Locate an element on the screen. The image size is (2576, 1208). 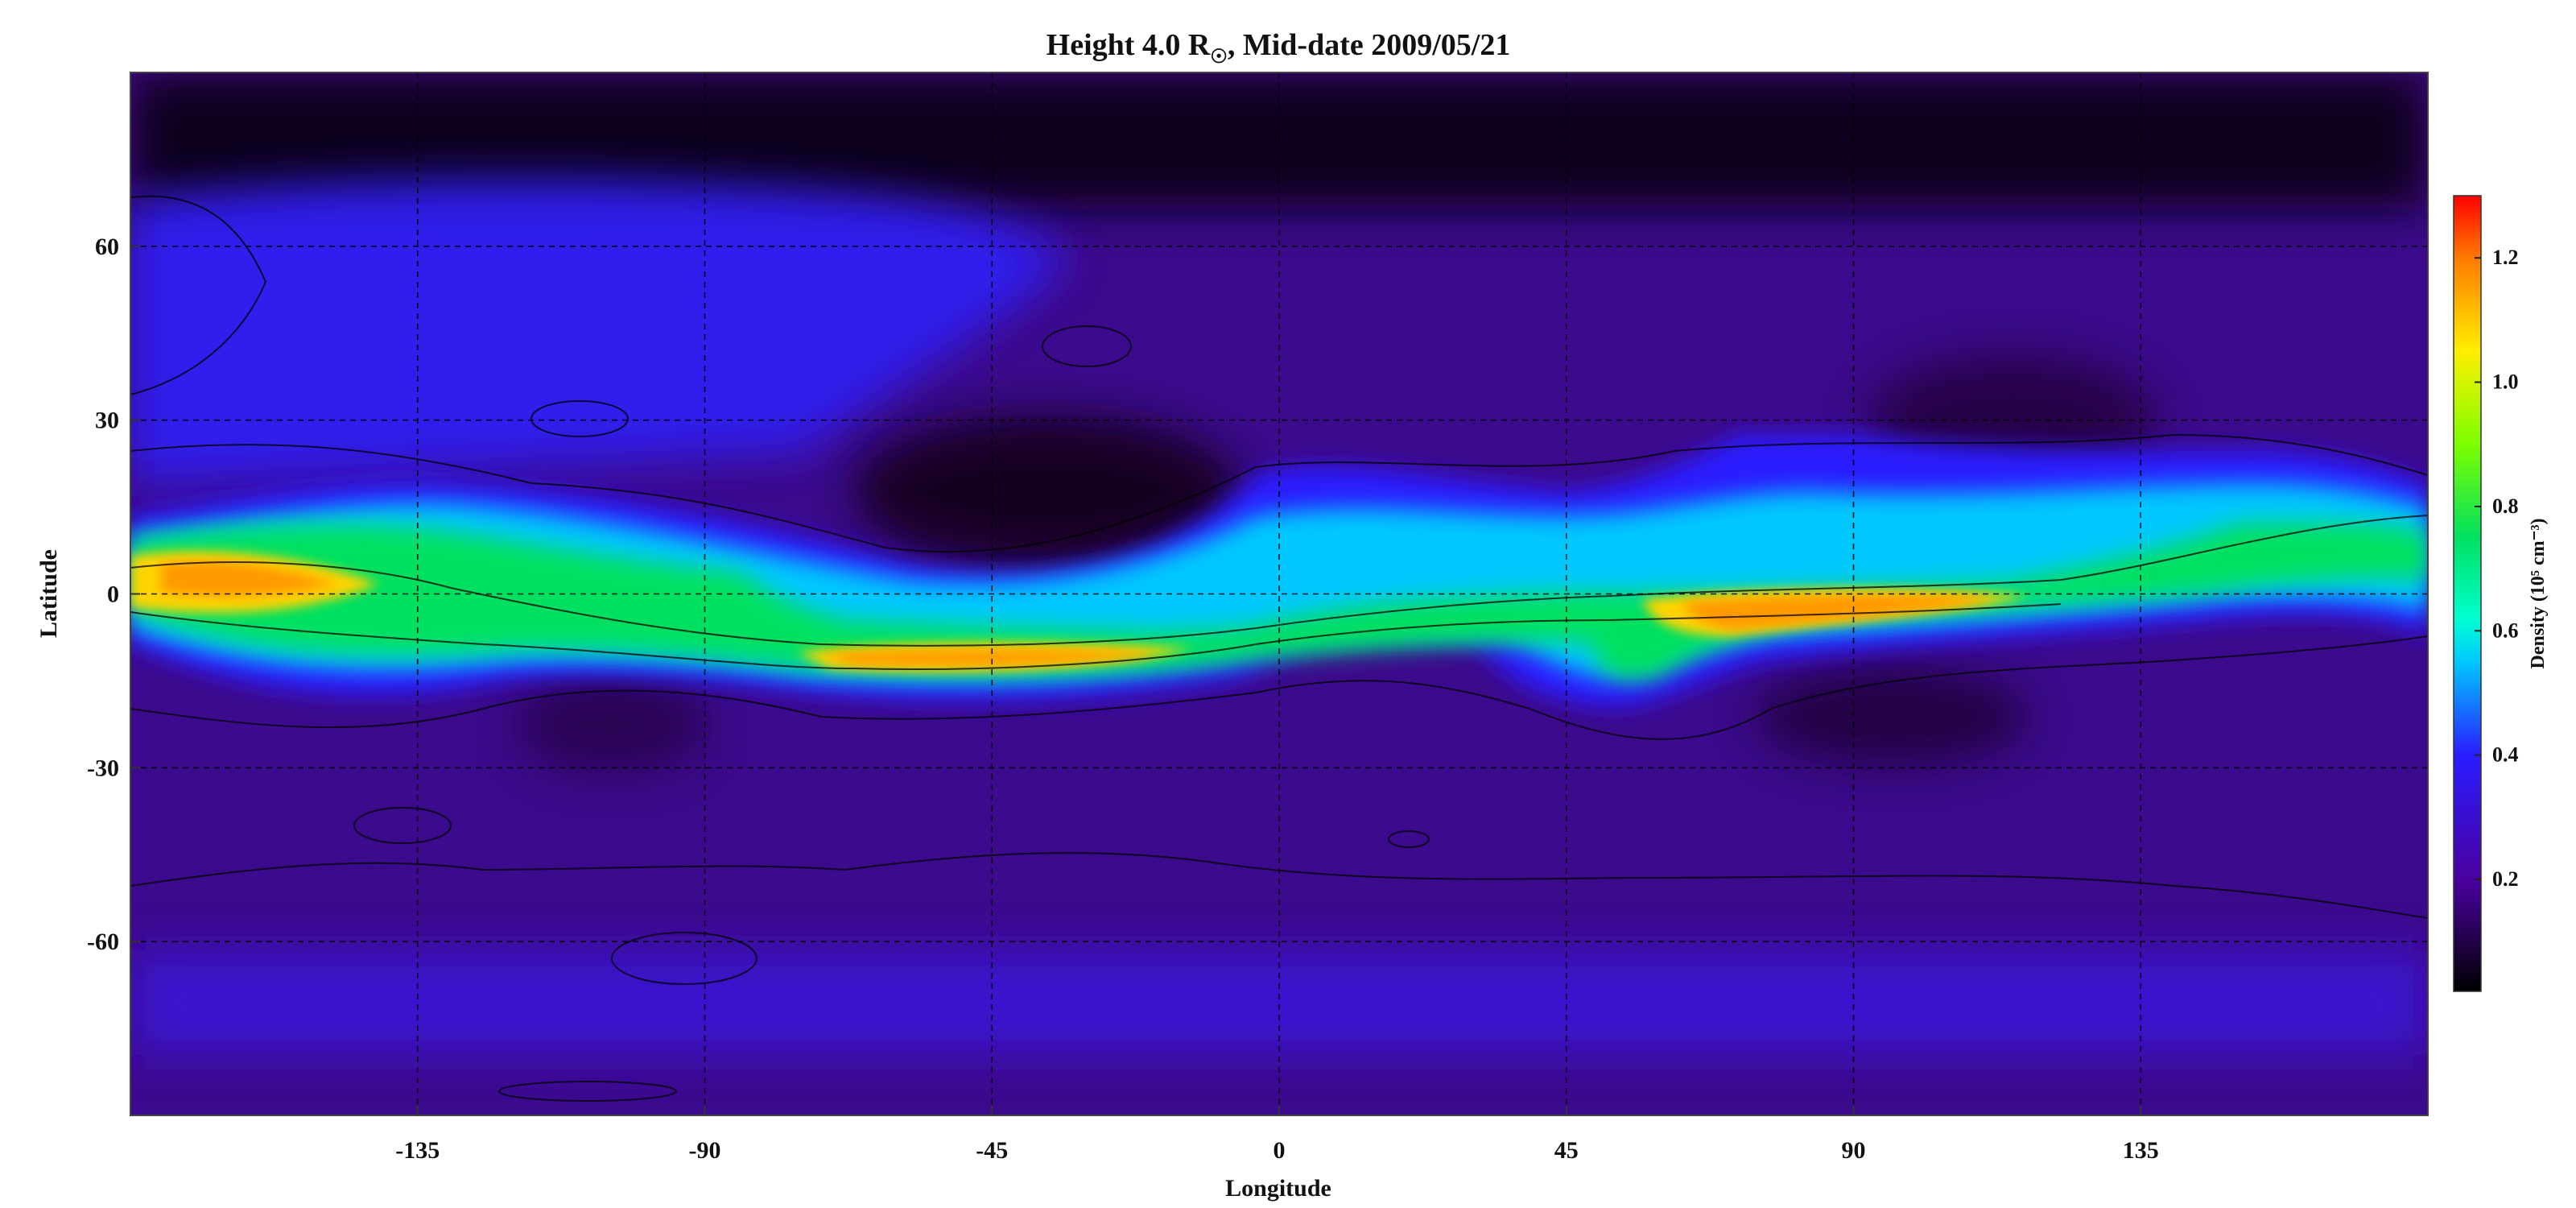
x-tick-label: -90 is located at coordinates (705, 1150).